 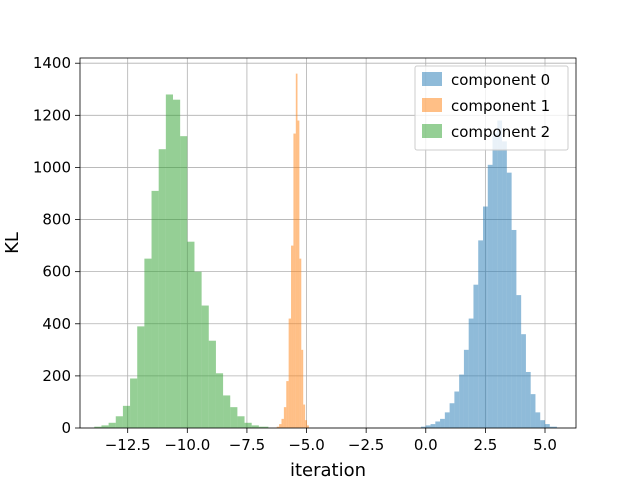 What do you see at coordinates (56, 220) in the screenshot?
I see `y-tick-label: 800` at bounding box center [56, 220].